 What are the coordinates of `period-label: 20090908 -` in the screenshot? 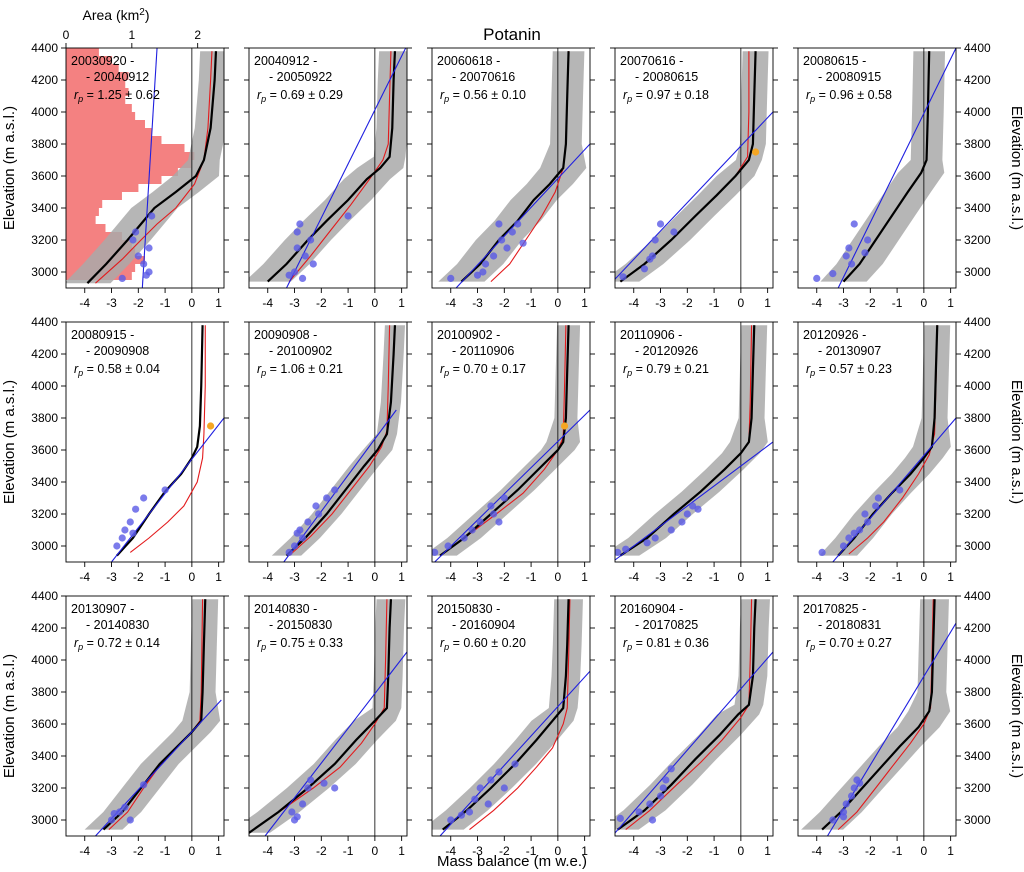 It's located at (285, 335).